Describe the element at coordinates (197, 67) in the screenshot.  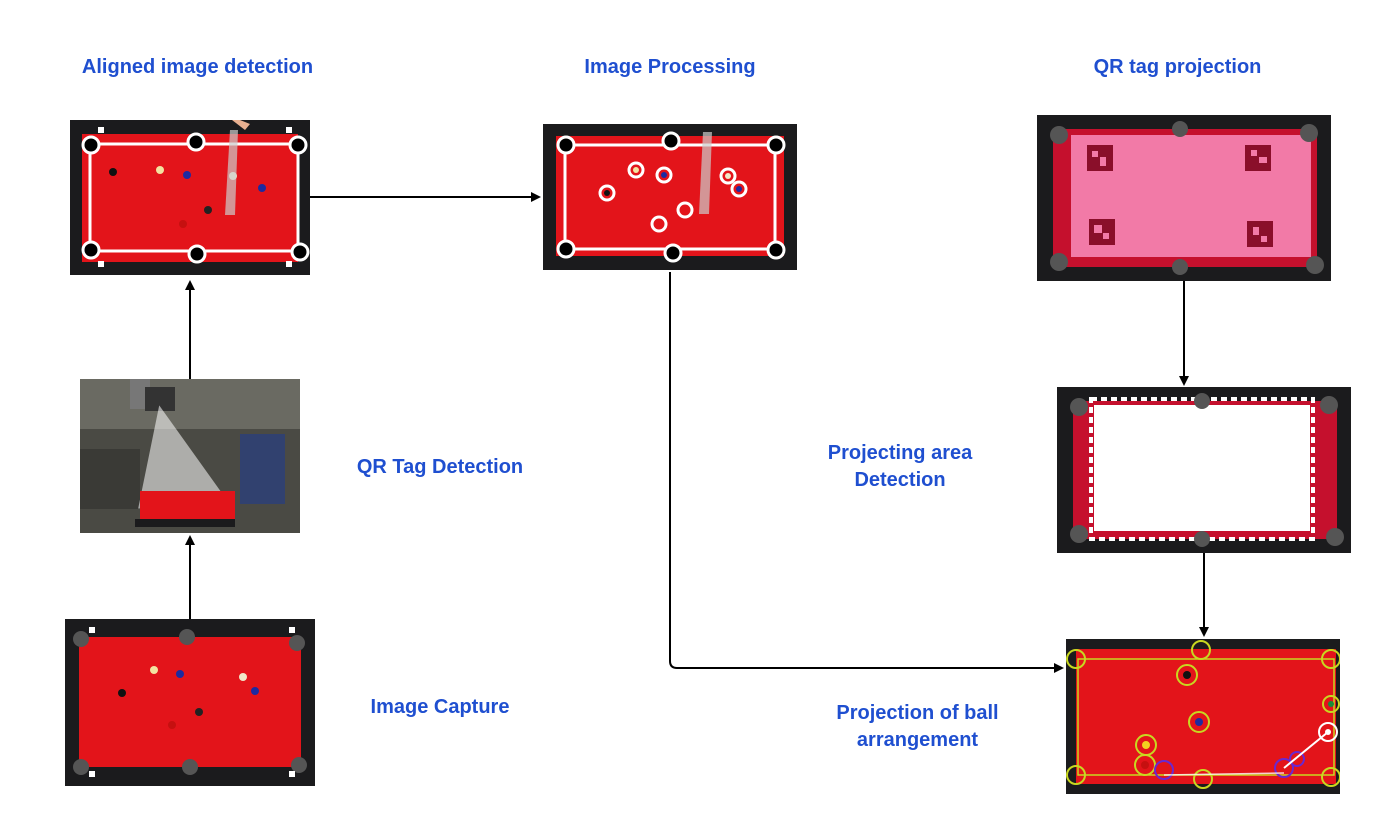
I see `label-aligned-image-detection: Aligned image detection` at that location.